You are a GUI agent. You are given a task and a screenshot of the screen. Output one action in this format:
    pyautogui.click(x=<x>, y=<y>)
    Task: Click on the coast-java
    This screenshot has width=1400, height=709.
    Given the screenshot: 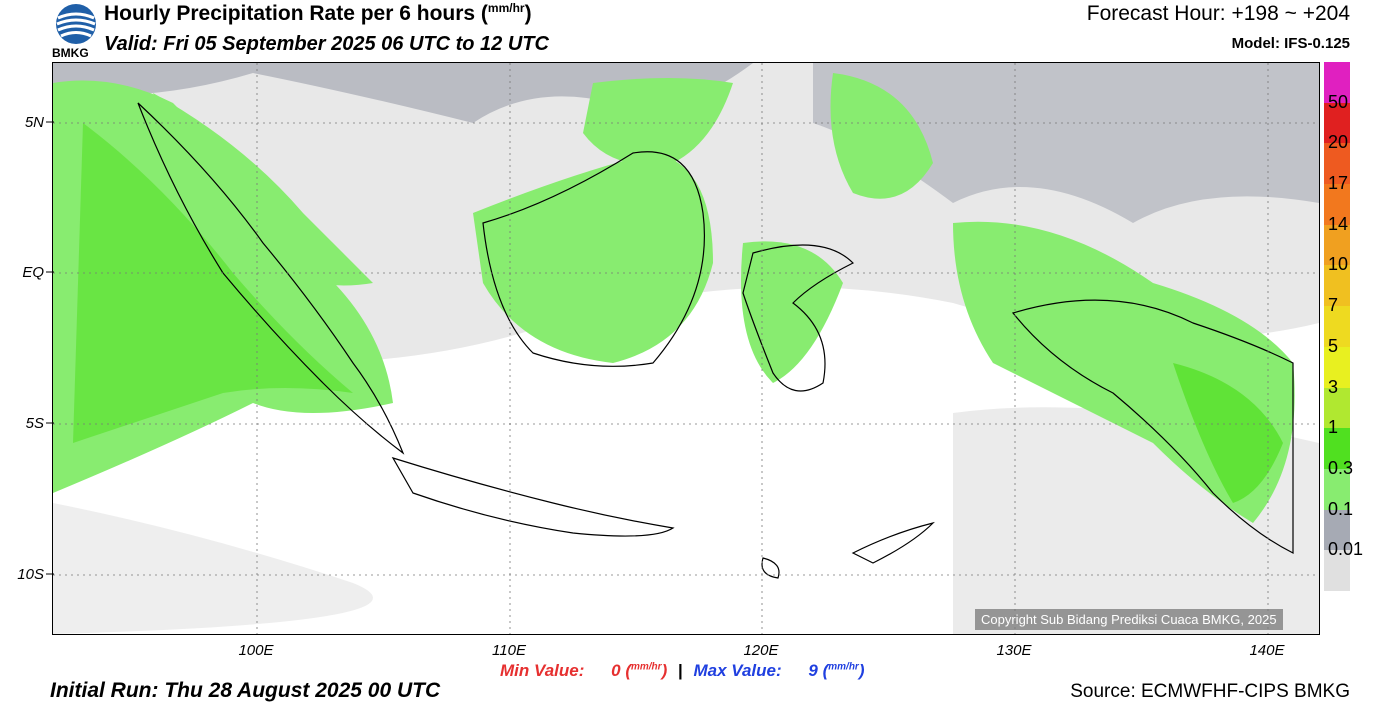 What is the action you would take?
    pyautogui.click(x=533, y=496)
    